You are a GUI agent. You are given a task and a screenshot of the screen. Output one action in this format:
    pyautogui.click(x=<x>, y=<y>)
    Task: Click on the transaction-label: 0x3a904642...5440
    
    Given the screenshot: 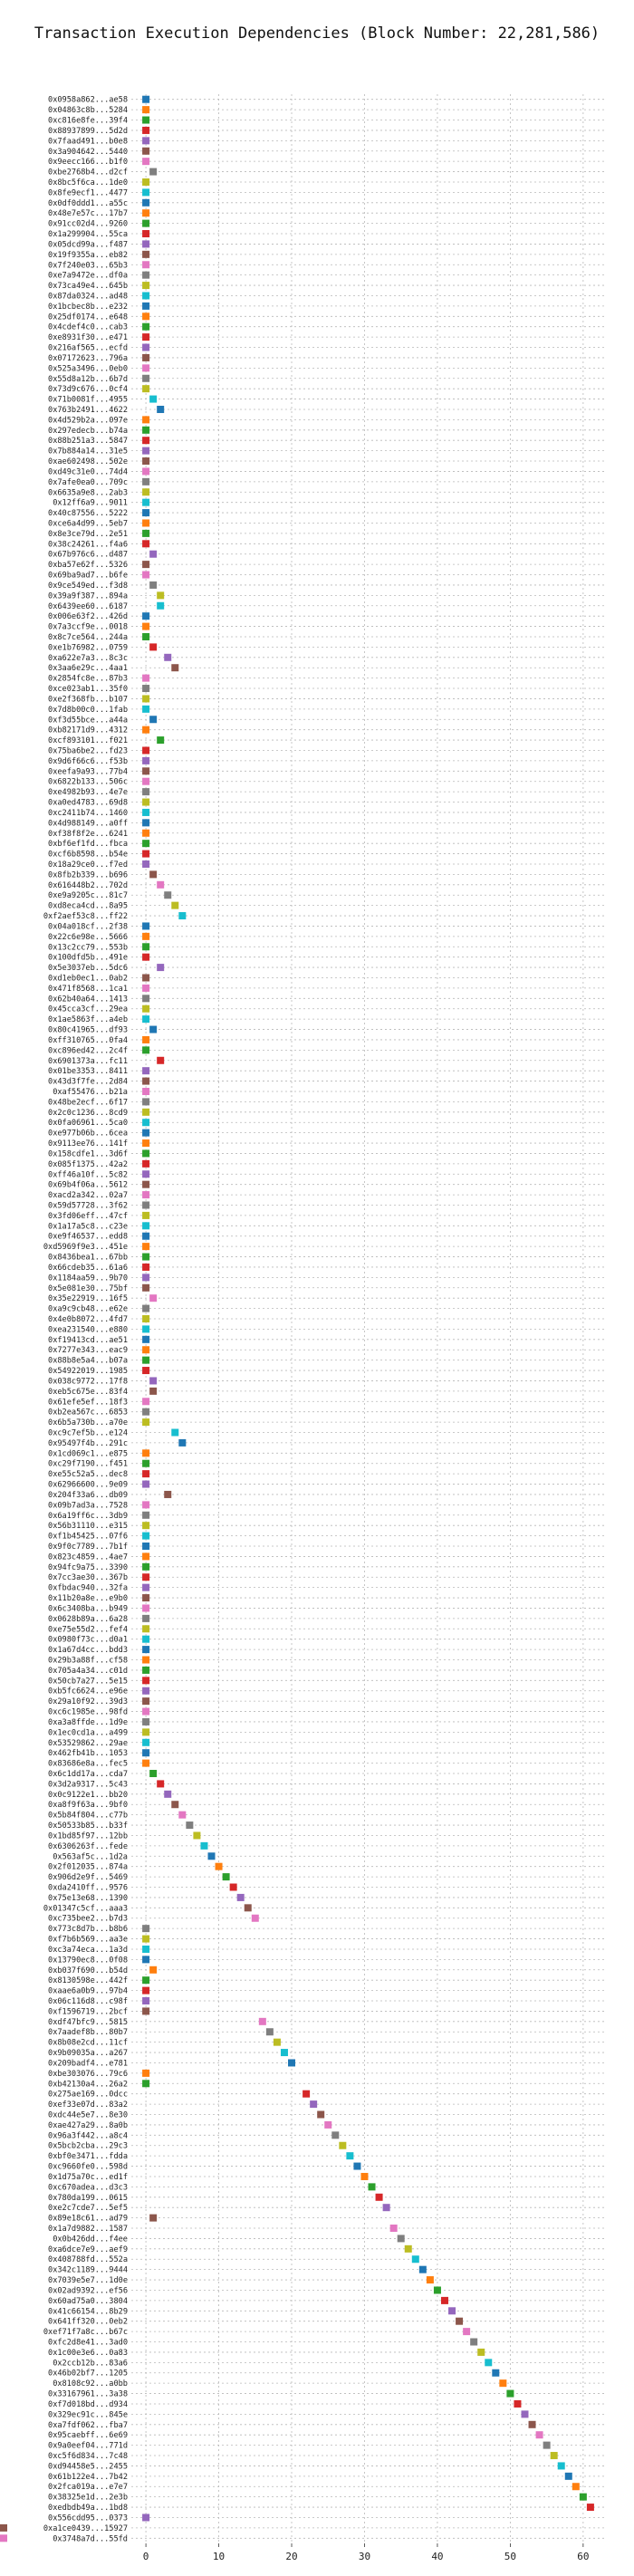 What is the action you would take?
    pyautogui.click(x=88, y=152)
    